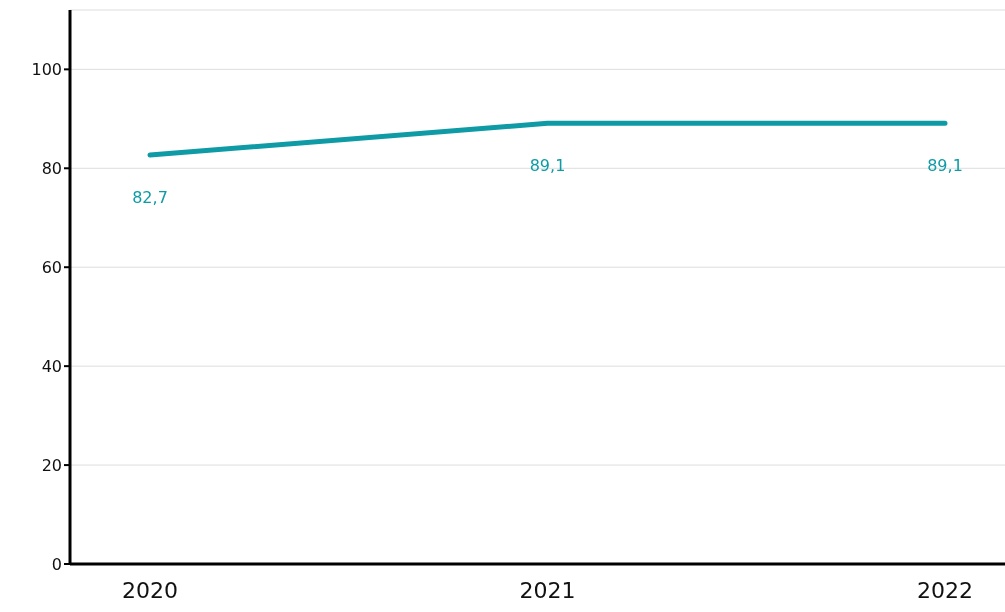 This screenshot has width=1005, height=612. Describe the element at coordinates (51, 465) in the screenshot. I see `y-tick-label: 20` at that location.